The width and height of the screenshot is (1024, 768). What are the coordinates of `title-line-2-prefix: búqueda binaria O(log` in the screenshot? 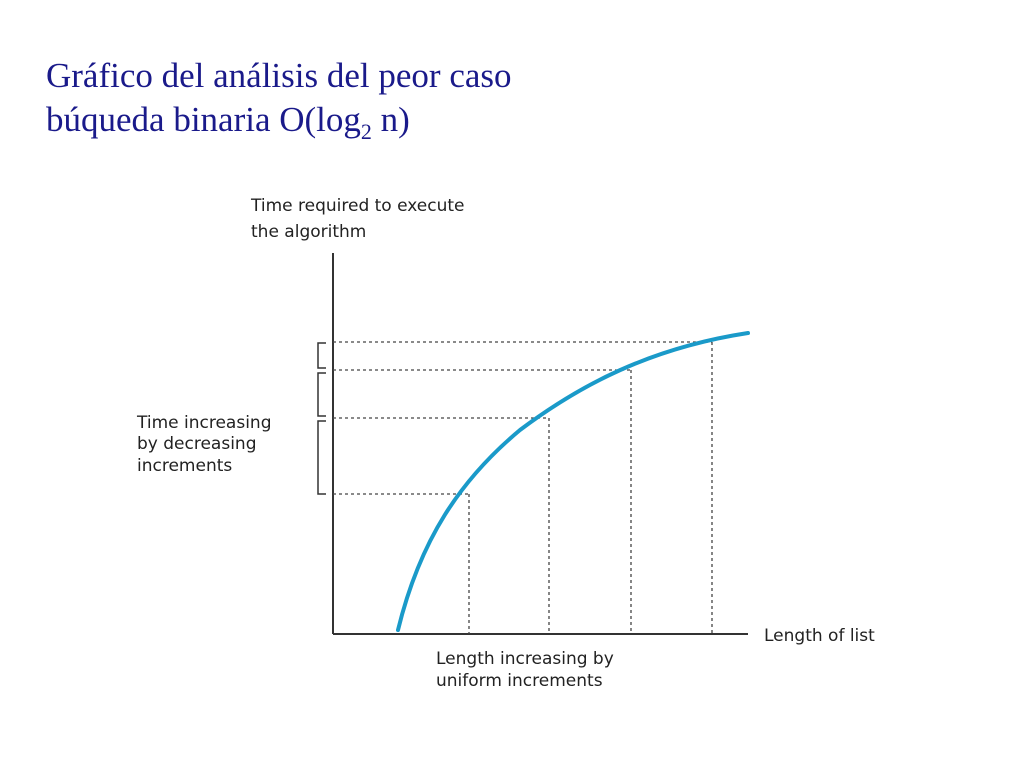 It's located at (203, 119).